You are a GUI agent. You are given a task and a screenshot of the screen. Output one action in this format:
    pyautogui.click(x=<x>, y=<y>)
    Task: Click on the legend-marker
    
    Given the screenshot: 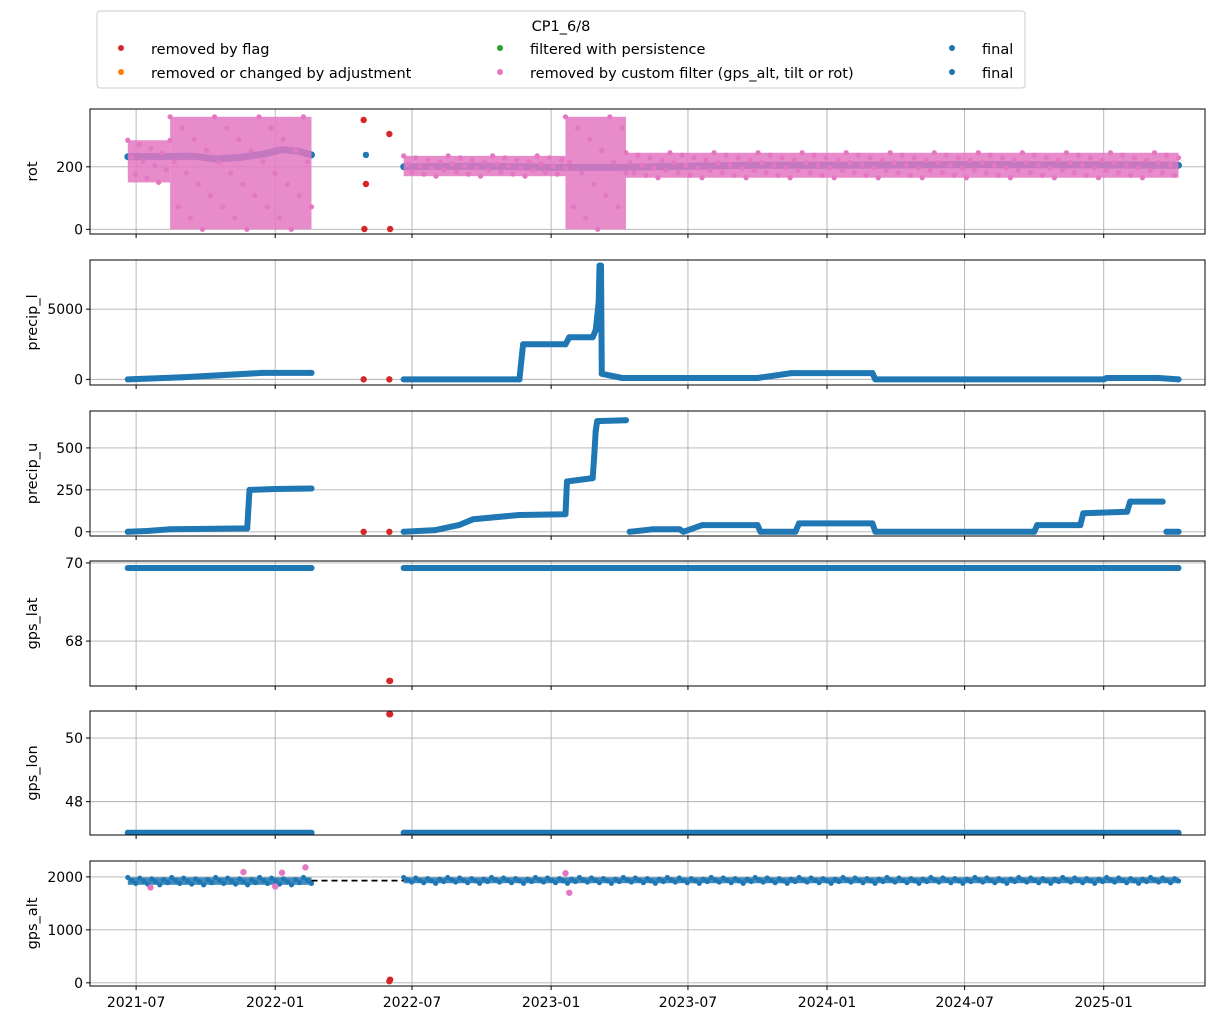 What is the action you would take?
    pyautogui.click(x=952, y=72)
    